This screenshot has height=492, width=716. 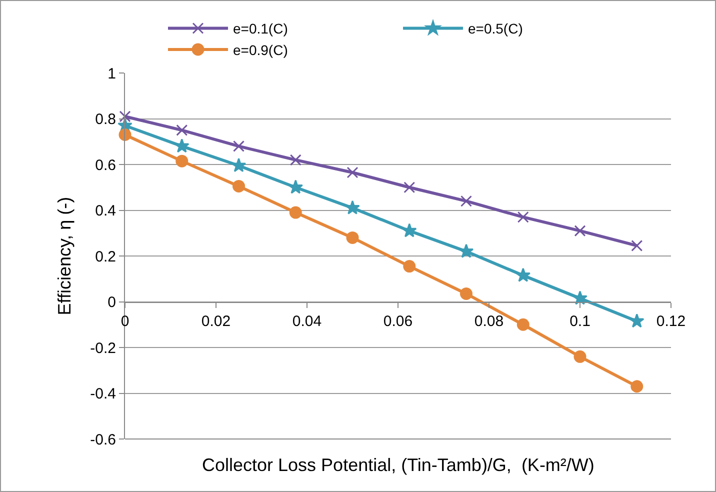 I want to click on x-tick-label: 0.1, so click(x=580, y=321).